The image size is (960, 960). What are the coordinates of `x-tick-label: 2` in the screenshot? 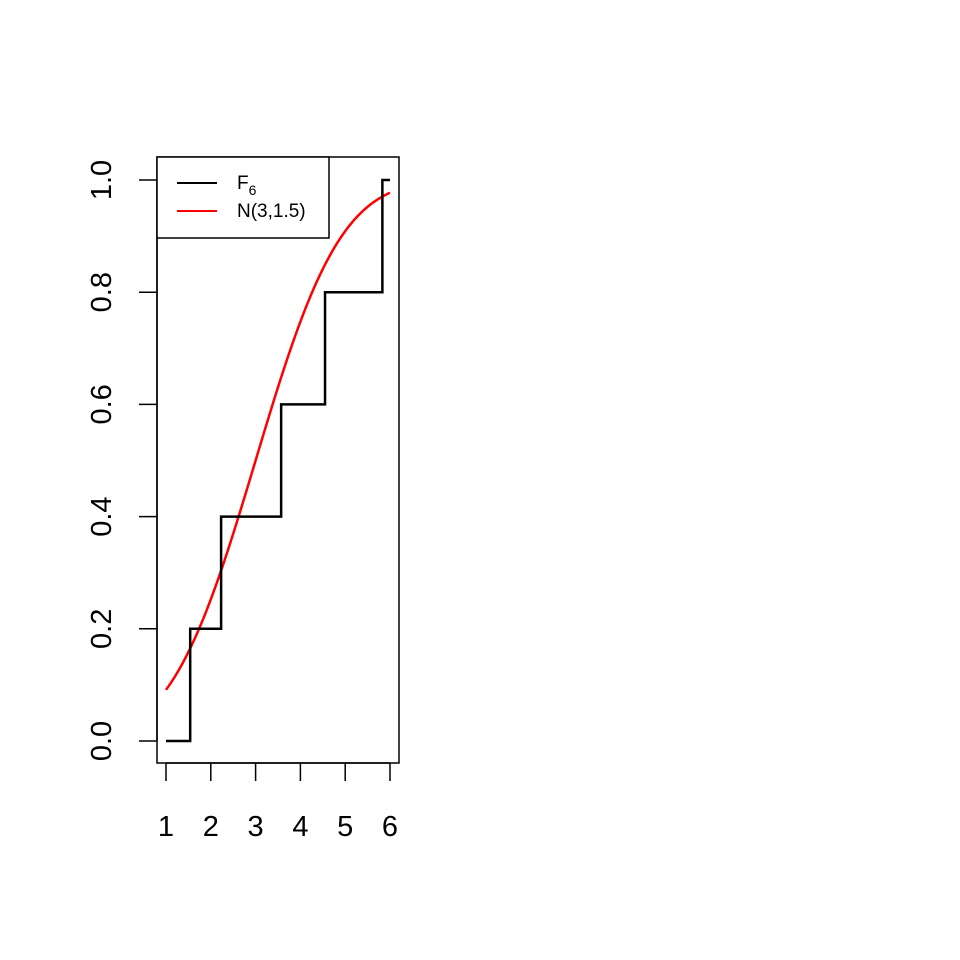 It's located at (211, 827).